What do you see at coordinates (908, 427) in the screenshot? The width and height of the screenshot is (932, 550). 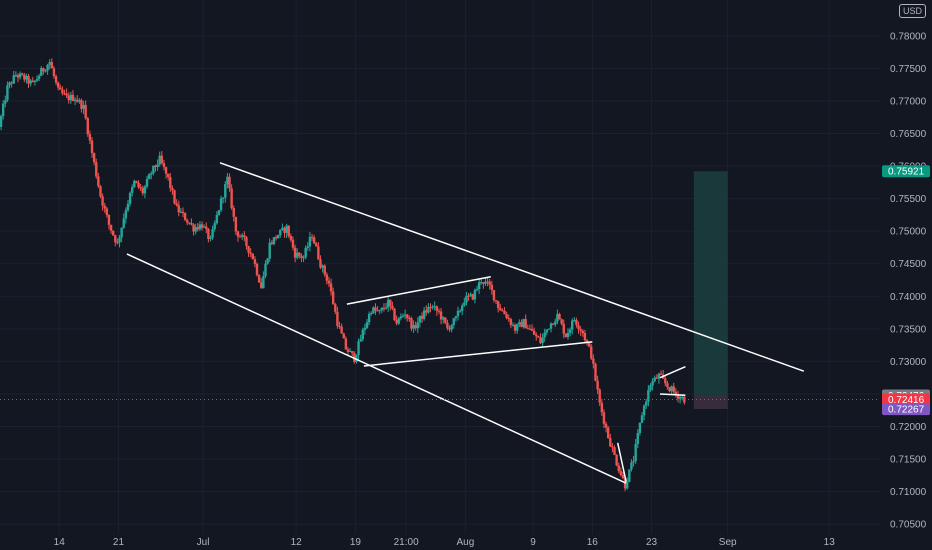 I see `y-tick-label: 0.72000` at bounding box center [908, 427].